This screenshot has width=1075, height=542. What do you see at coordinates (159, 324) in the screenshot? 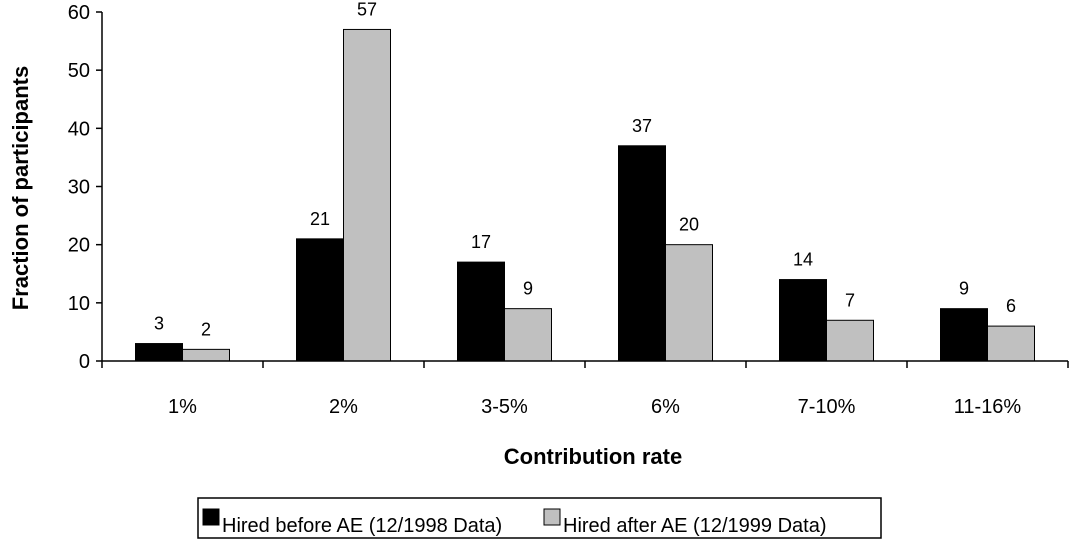
I see `data-label-hired-before-ae: 3` at bounding box center [159, 324].